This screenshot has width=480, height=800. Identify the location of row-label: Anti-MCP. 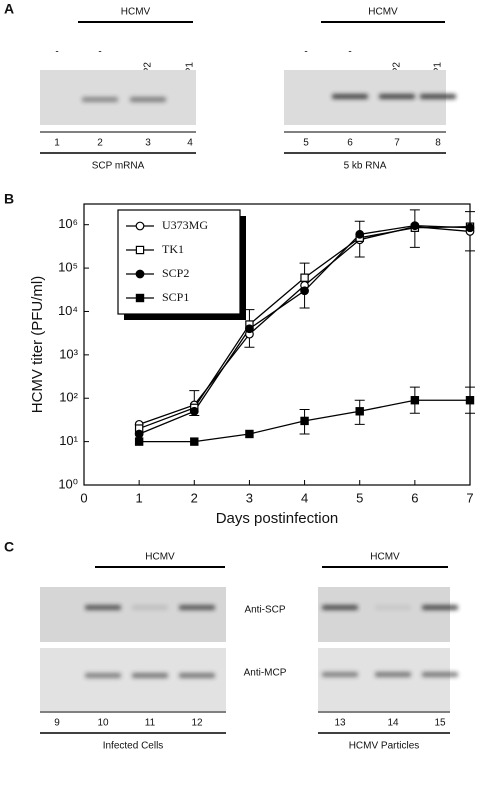
(265, 673).